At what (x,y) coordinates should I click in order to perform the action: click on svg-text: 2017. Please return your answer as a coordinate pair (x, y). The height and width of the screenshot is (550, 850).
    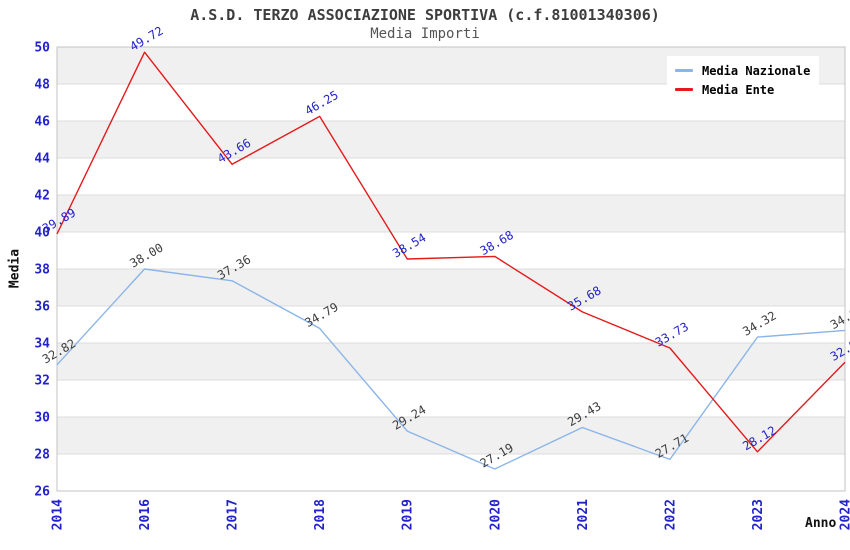
    Looking at the image, I should click on (233, 514).